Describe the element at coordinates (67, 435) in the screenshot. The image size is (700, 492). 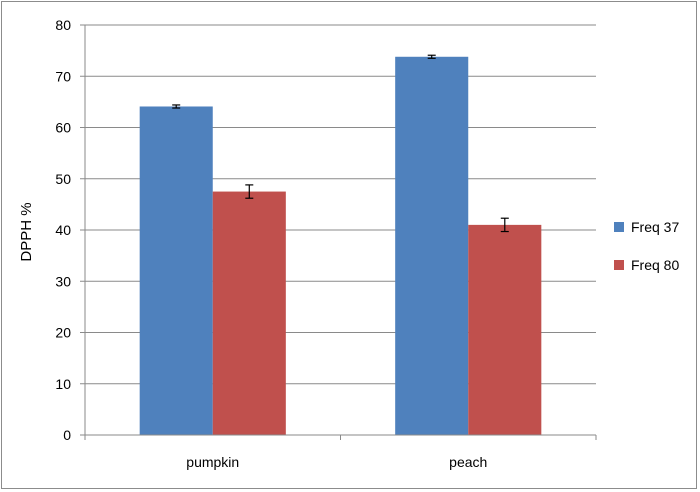
I see `y-tick-label: 0` at that location.